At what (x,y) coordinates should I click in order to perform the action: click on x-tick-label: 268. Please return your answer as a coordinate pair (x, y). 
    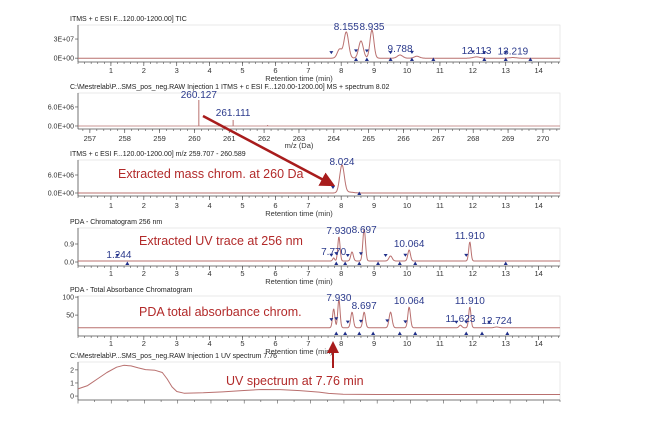
    Looking at the image, I should click on (473, 138).